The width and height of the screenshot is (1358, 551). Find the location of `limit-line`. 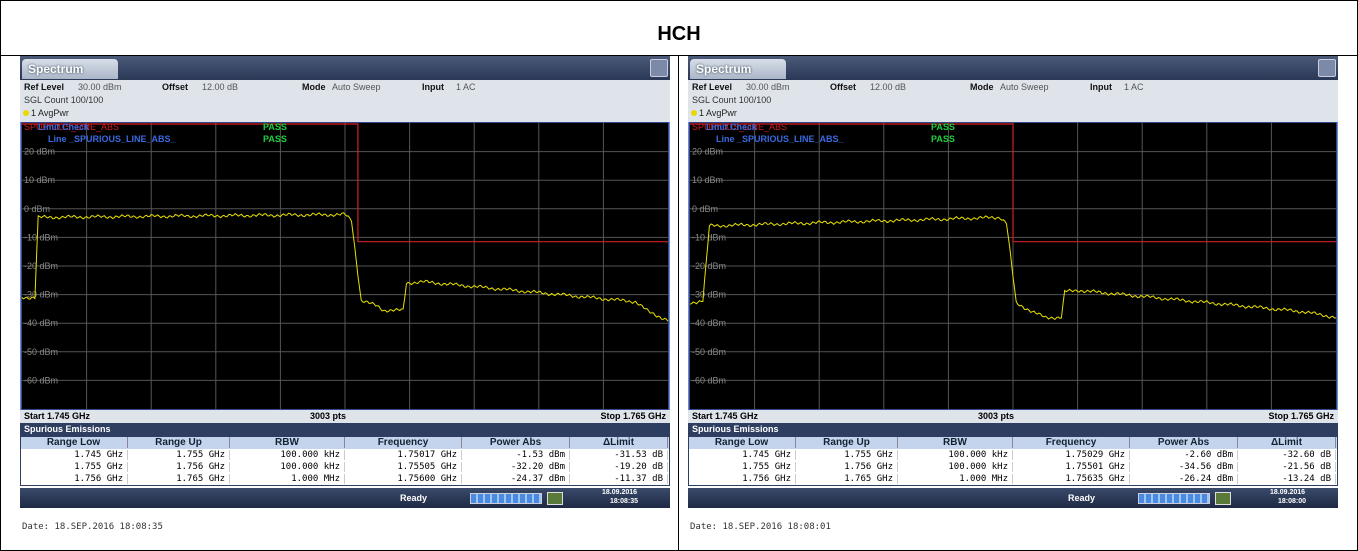

limit-line is located at coordinates (1013, 183).